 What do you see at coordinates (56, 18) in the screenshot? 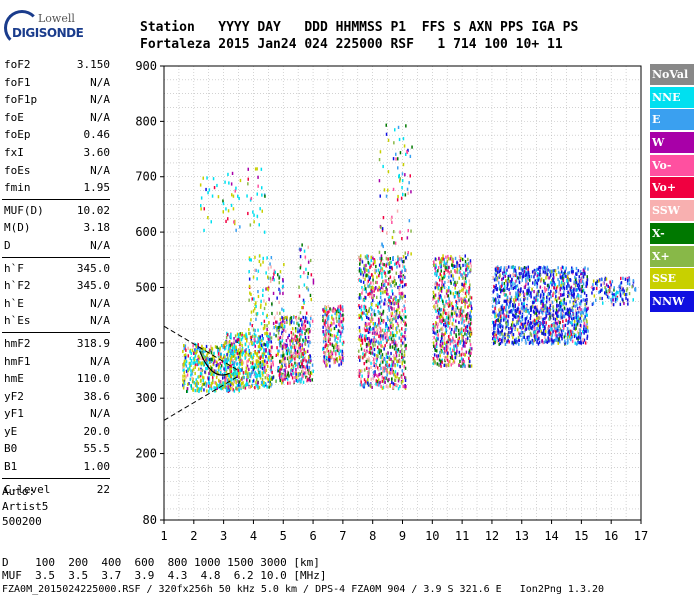
I see `logo-text-lowell: Lowell` at bounding box center [56, 18].